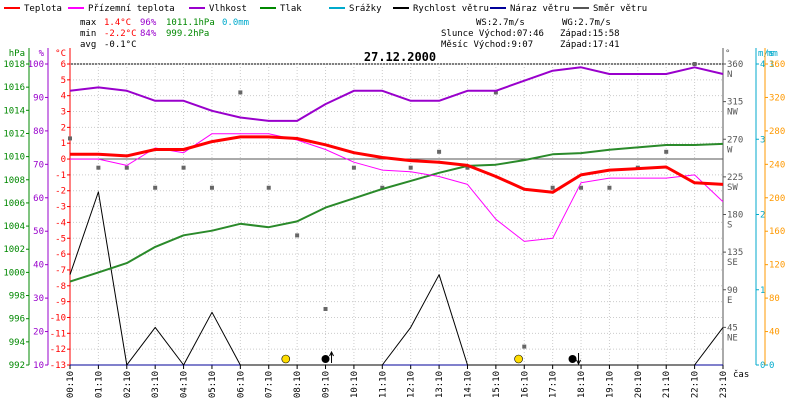 Image resolution: width=800 pixels, height=400 pixels. Describe the element at coordinates (729, 301) in the screenshot. I see `deg-axis-dir-label: E` at that location.